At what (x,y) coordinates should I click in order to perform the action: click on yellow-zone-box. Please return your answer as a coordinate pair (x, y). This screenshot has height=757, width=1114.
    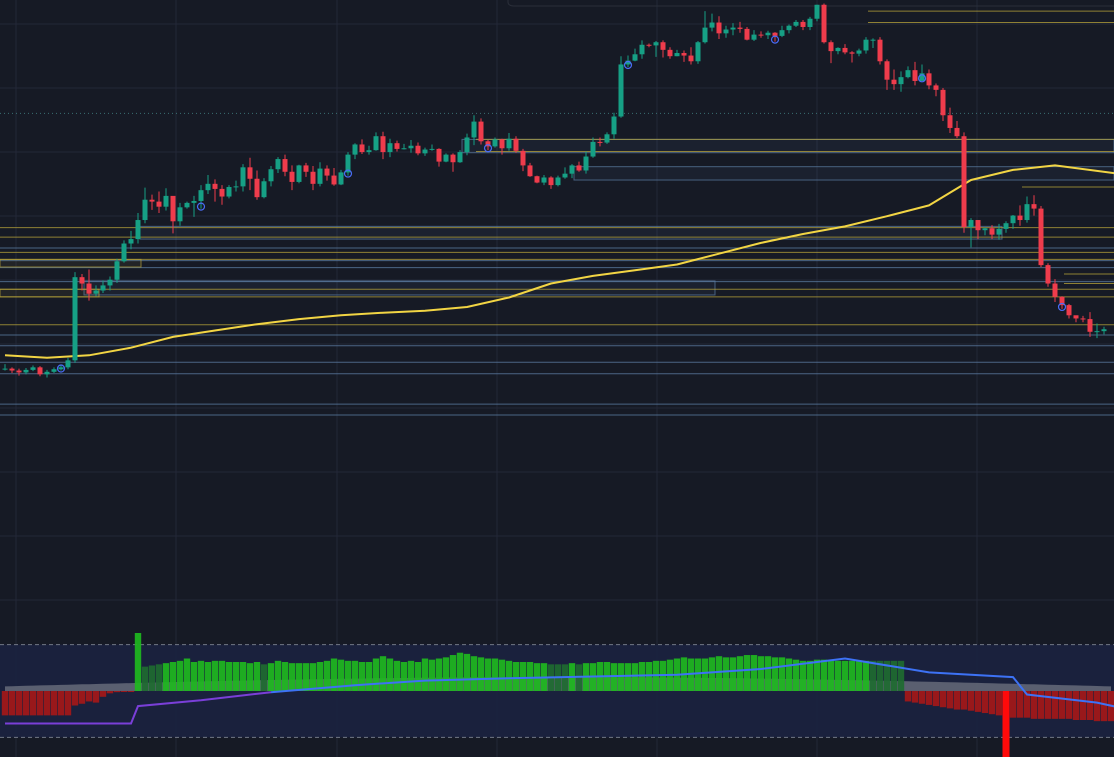
    Looking at the image, I should click on (71, 263).